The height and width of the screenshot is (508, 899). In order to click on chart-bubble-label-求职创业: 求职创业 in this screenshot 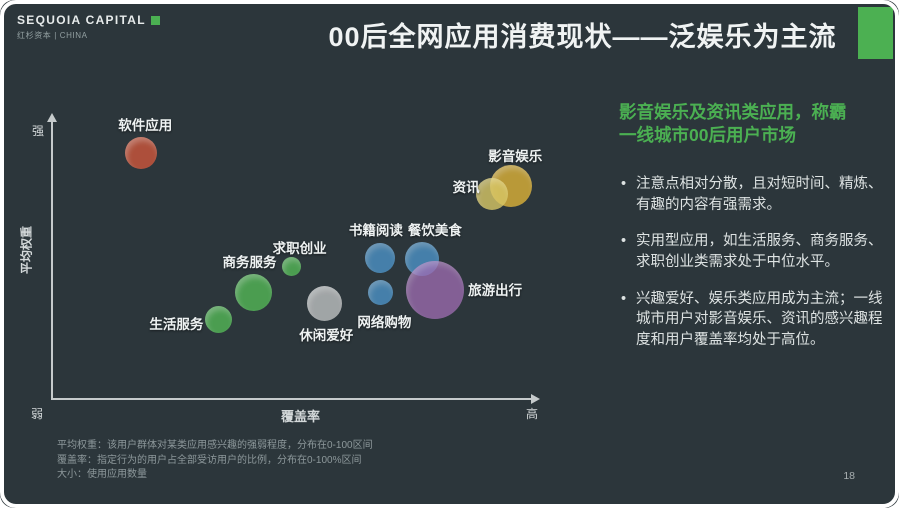, I will do `click(299, 249)`.